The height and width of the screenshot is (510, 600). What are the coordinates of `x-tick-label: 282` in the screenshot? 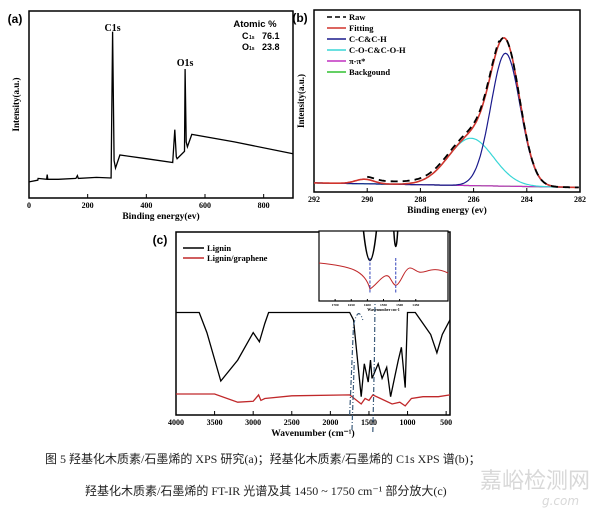 It's located at (580, 199).